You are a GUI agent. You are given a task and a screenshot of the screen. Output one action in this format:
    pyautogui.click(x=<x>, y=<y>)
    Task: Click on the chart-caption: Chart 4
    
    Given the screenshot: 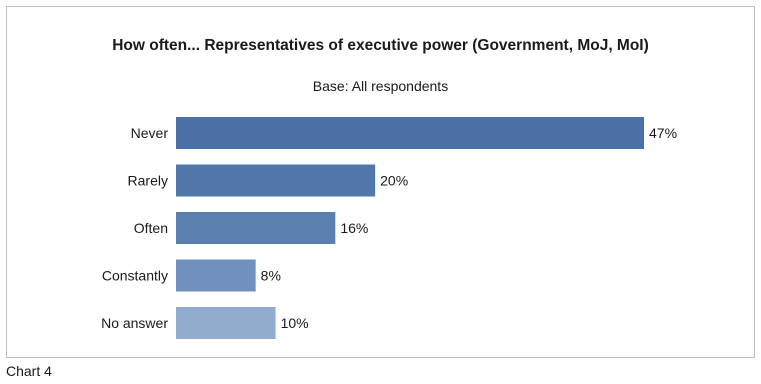 What is the action you would take?
    pyautogui.click(x=29, y=371)
    